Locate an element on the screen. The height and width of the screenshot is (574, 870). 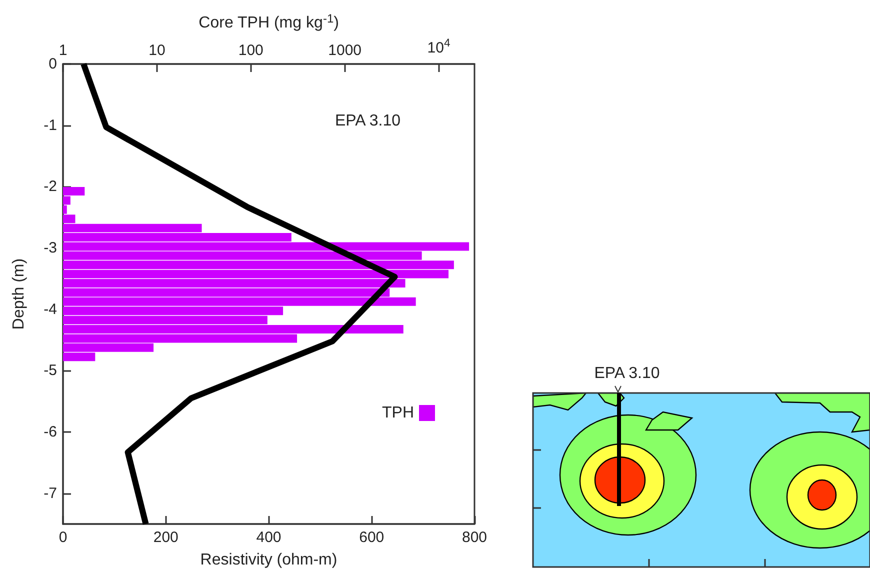
legend-label: TPH is located at coordinates (398, 413).